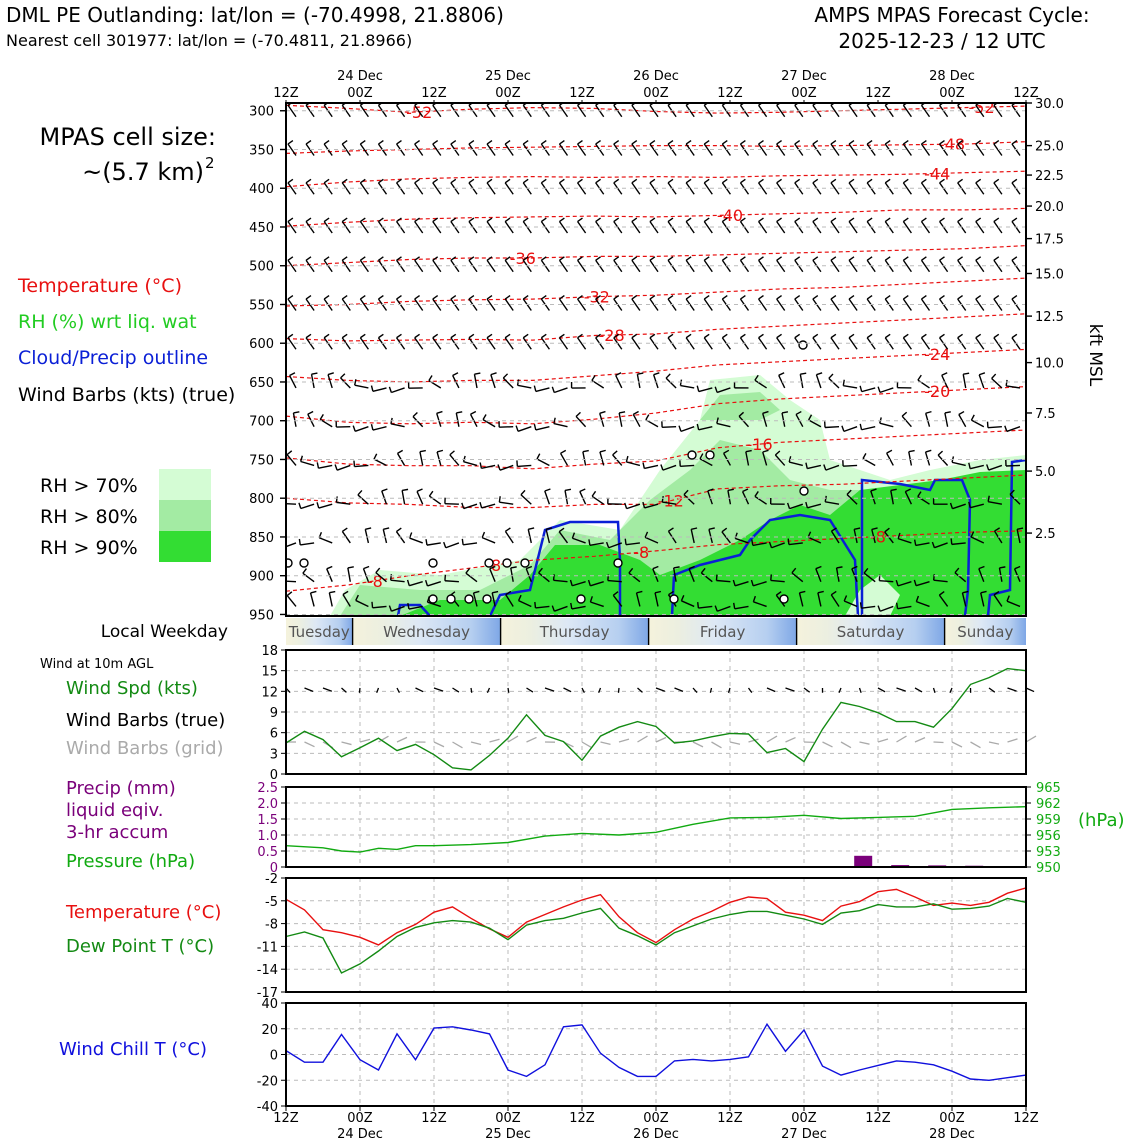  What do you see at coordinates (508, 1118) in the screenshot?
I see `bottom-hour-tick-label: 00Z` at bounding box center [508, 1118].